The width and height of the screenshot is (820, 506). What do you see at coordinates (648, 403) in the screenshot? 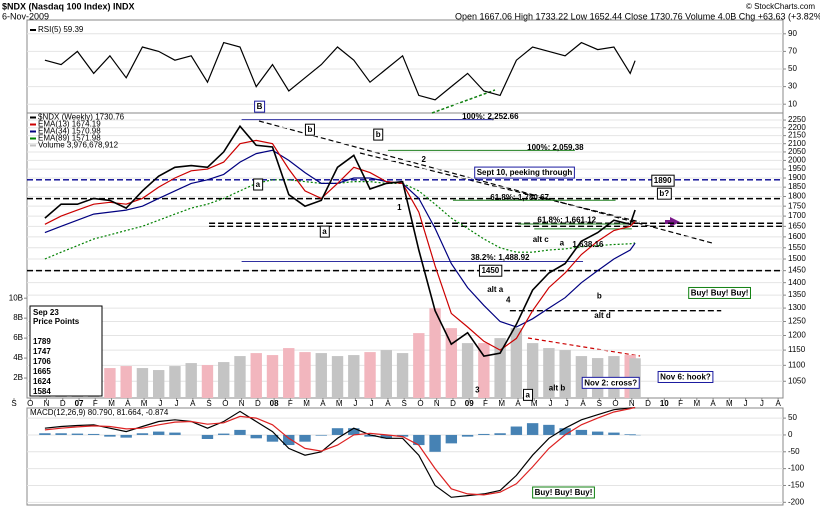
I see `x-tick-label: D` at bounding box center [648, 403].